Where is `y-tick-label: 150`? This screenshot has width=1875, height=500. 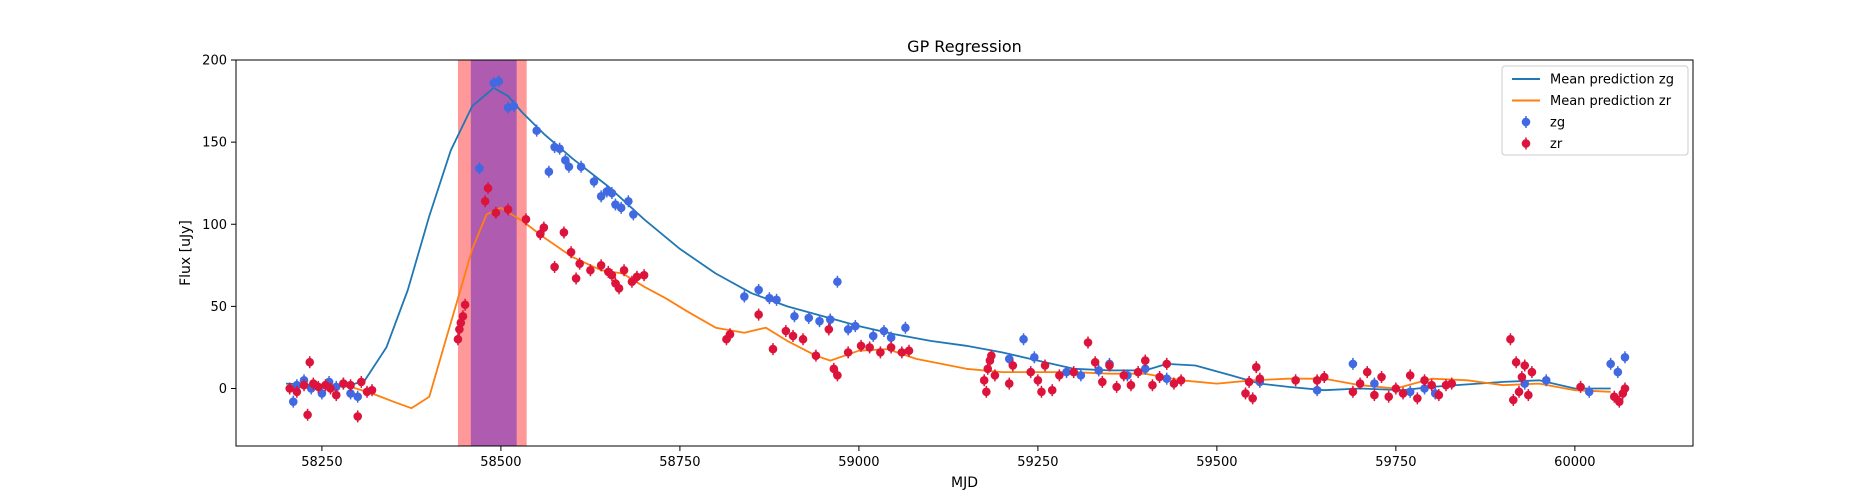 y-tick-label: 150 is located at coordinates (214, 143).